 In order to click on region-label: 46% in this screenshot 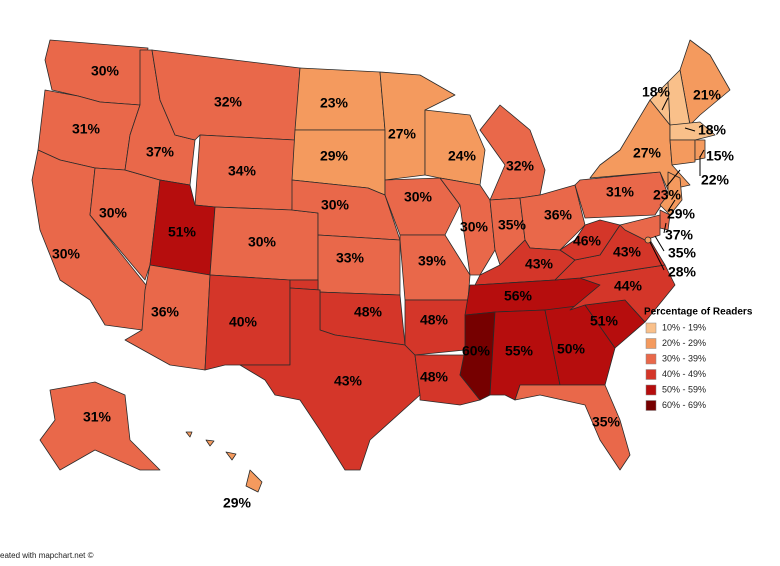, I will do `click(587, 241)`.